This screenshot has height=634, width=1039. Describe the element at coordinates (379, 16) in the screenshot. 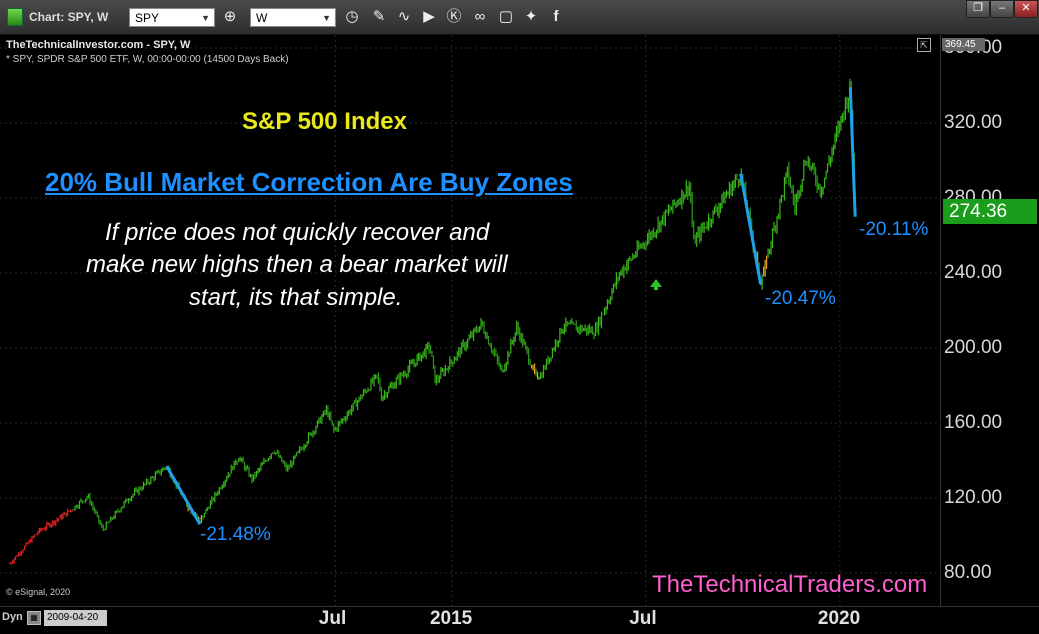

I see `pencil-icon: ✎` at that location.